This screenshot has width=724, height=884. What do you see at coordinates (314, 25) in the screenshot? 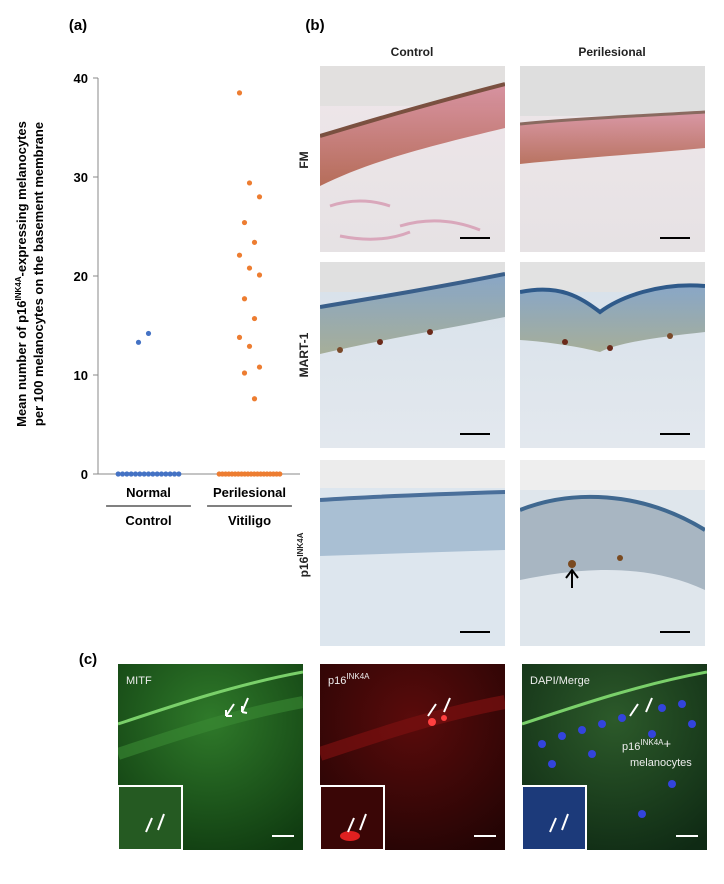
I see `panel-label: (b)` at bounding box center [314, 25].